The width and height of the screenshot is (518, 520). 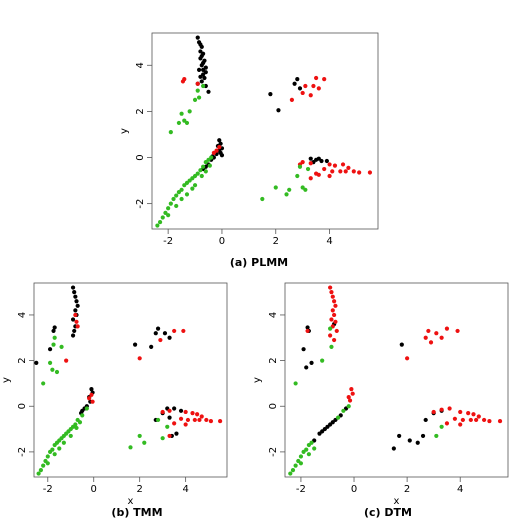 What do you see at coordinates (185, 489) in the screenshot?
I see `x-tick-label: 4` at bounding box center [185, 489].